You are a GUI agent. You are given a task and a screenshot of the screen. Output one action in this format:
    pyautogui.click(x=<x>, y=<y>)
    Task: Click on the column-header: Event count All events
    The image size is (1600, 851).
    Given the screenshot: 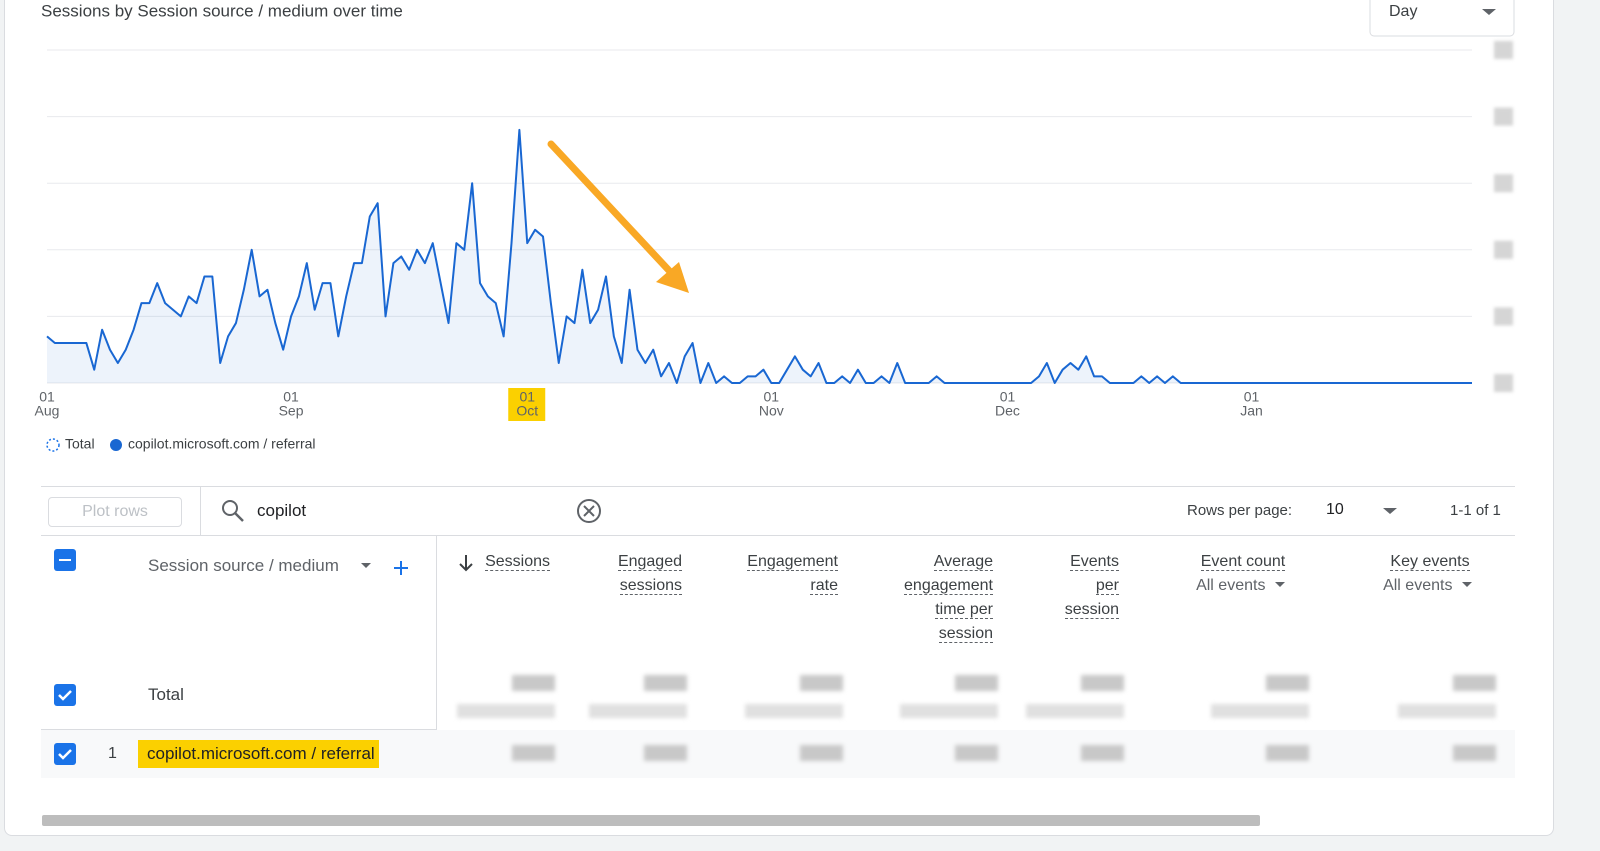 What is the action you would take?
    pyautogui.click(x=1243, y=574)
    